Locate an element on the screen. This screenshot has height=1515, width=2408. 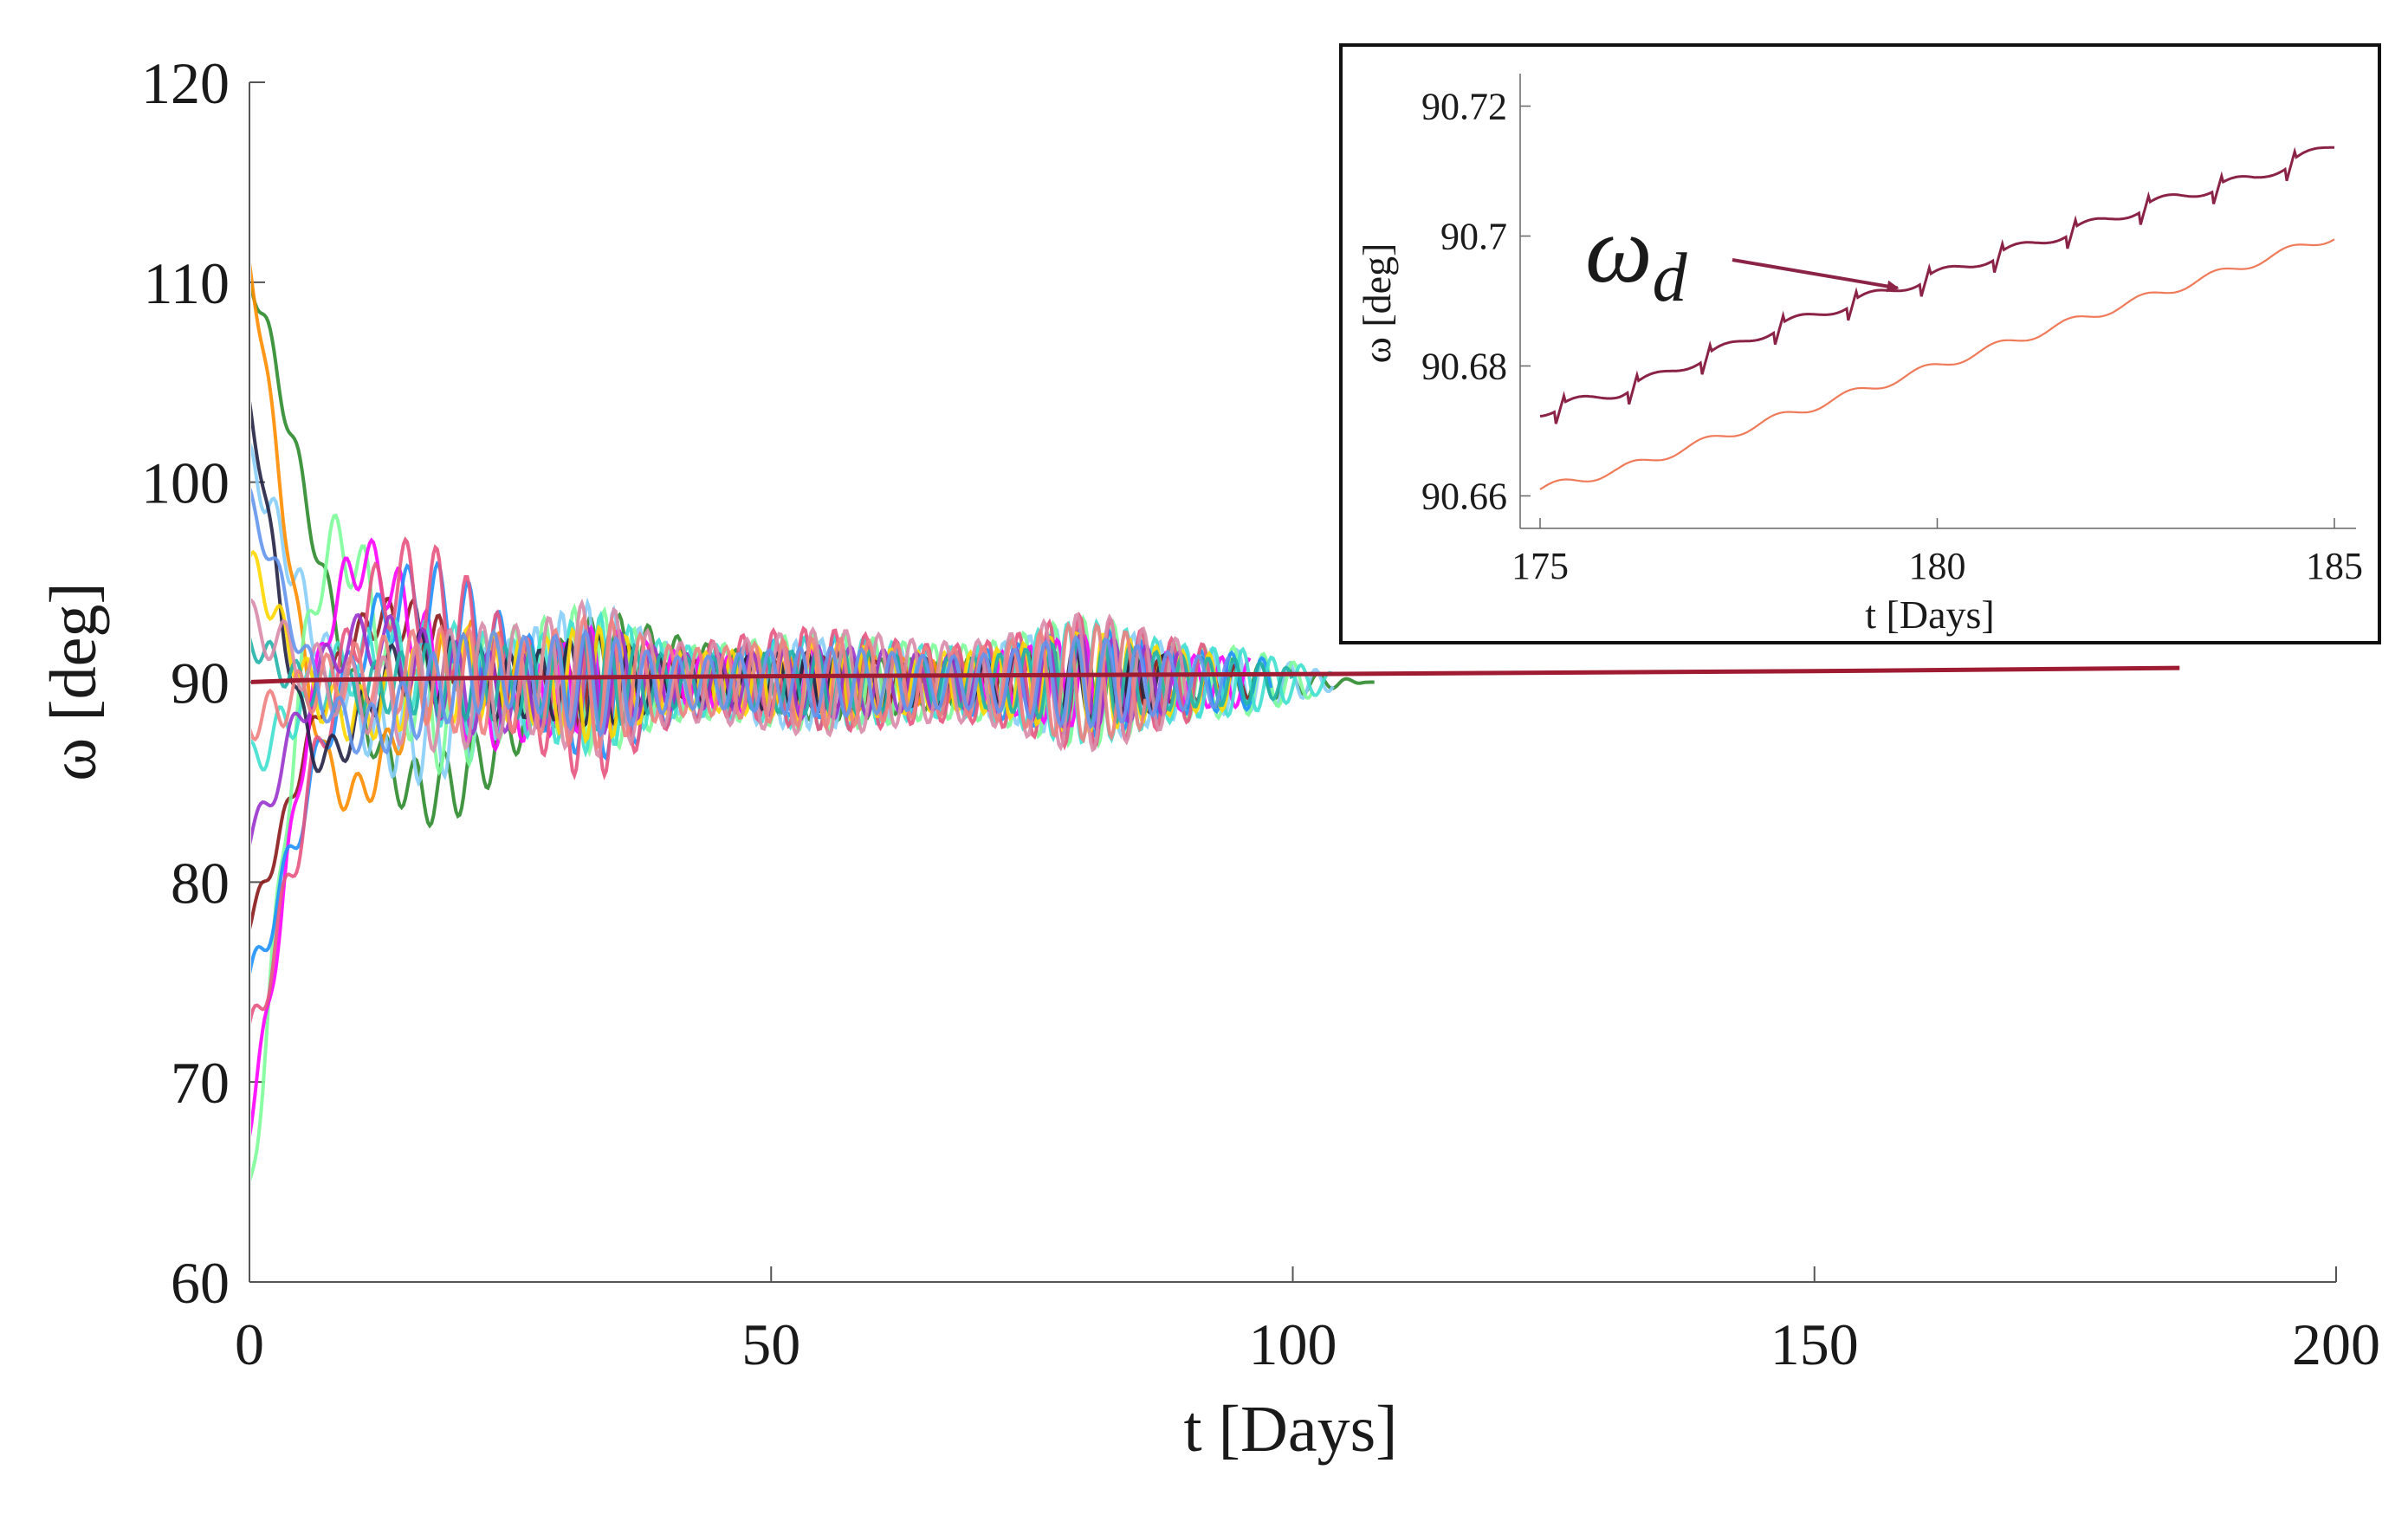
inset-x-axis-label: t [Days] is located at coordinates (1929, 614).